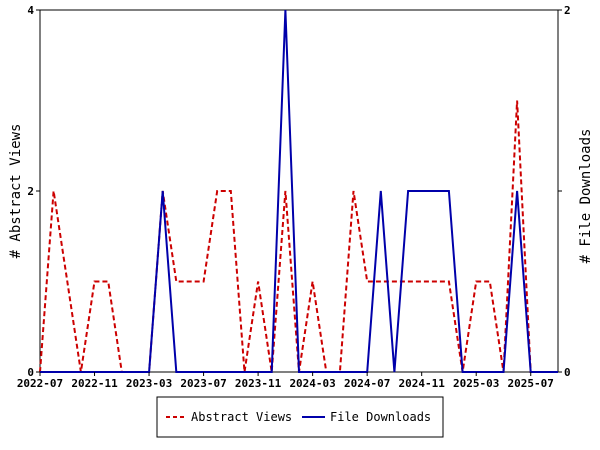  Describe the element at coordinates (586, 196) in the screenshot. I see `y-axis-title-right: # File Downloads` at that location.